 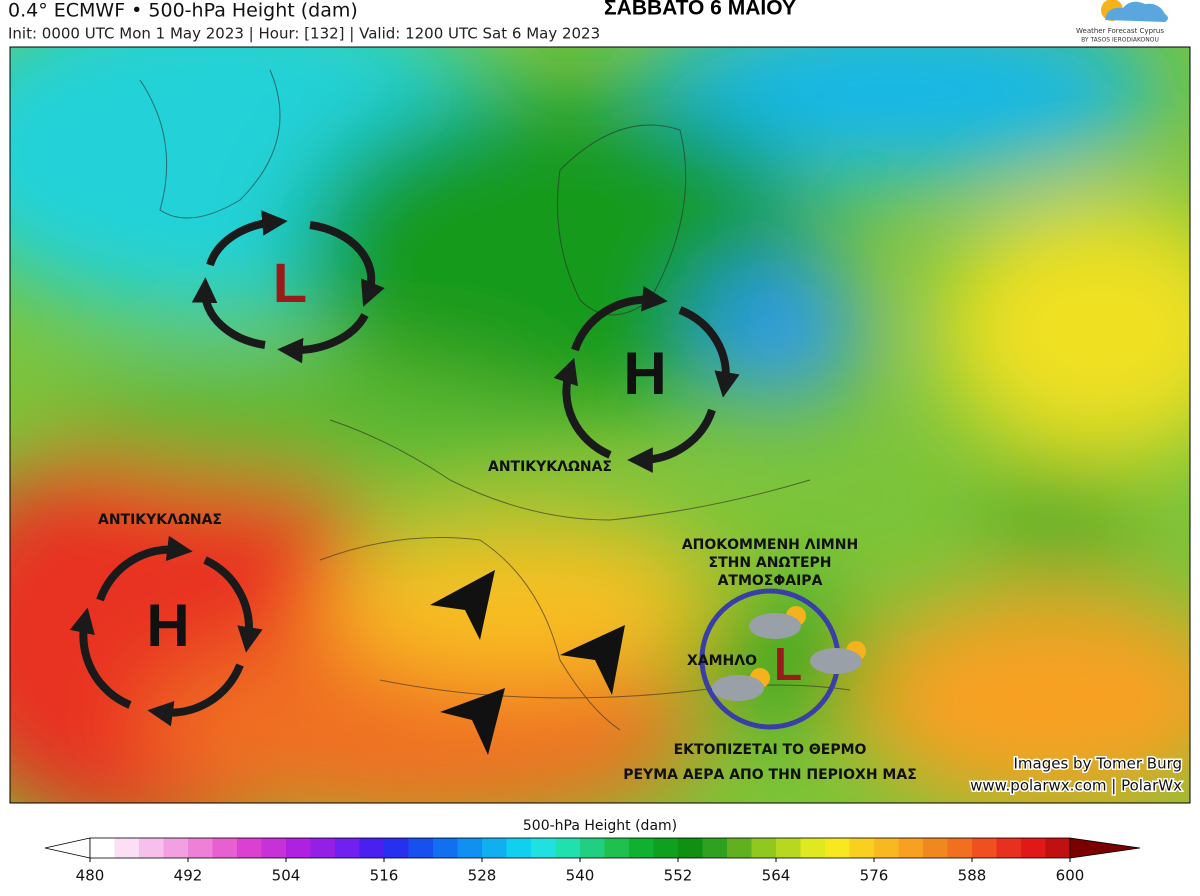 What do you see at coordinates (600, 826) in the screenshot?
I see `colorbar-label: 500-hPa Height (dam)` at bounding box center [600, 826].